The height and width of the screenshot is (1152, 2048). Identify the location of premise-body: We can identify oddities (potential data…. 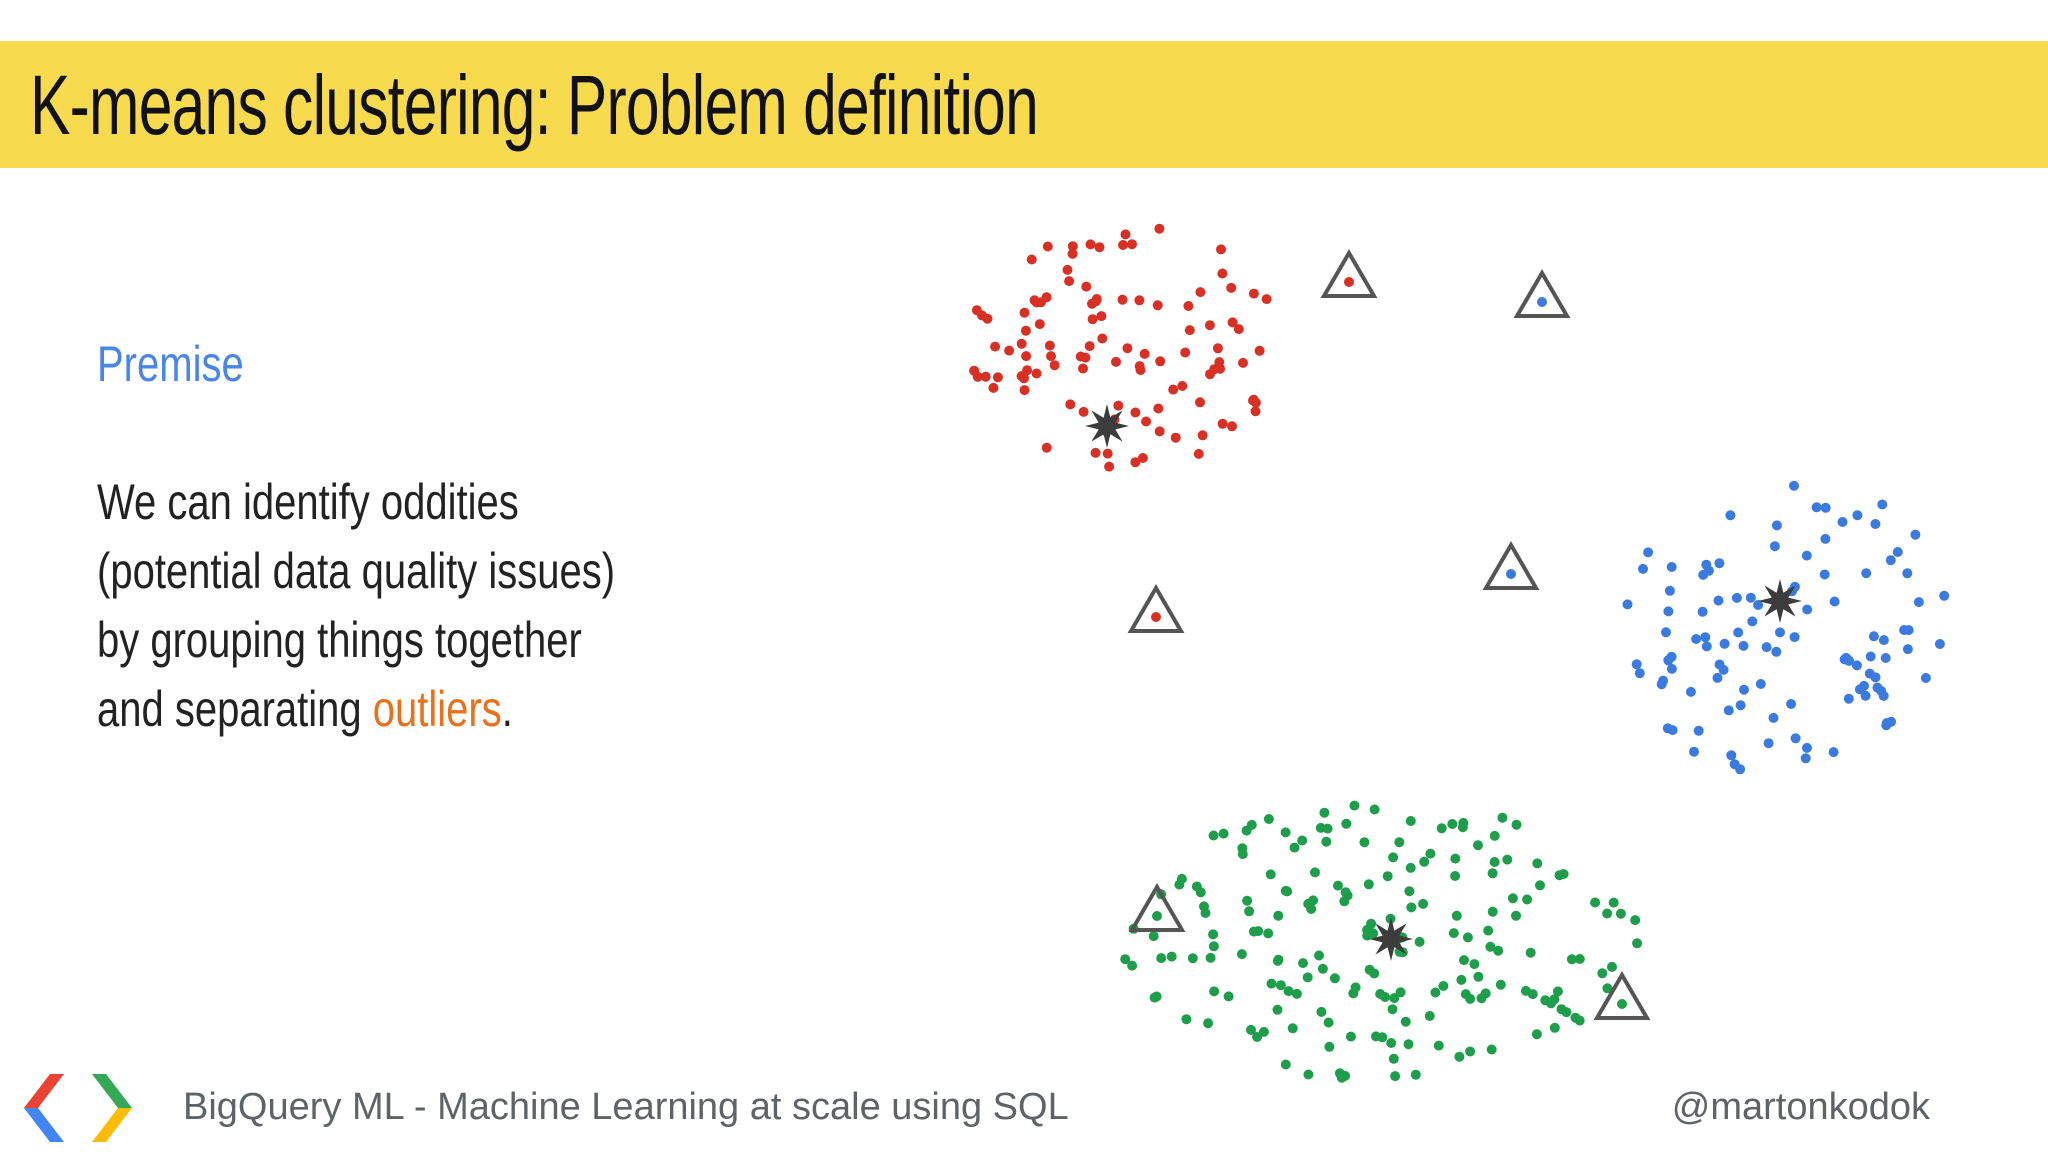
(356, 606).